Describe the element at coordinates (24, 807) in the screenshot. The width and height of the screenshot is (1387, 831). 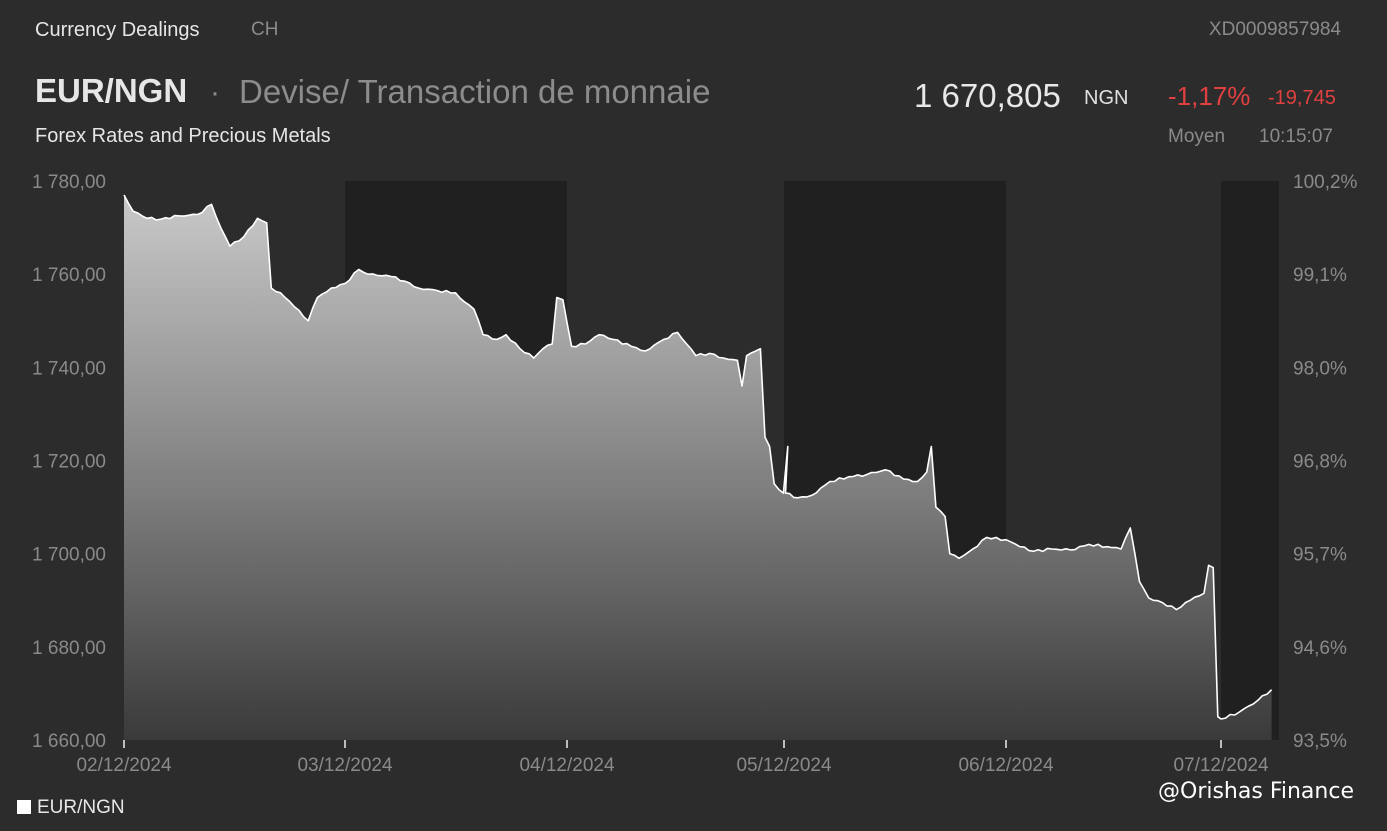
I see `legend-swatch` at that location.